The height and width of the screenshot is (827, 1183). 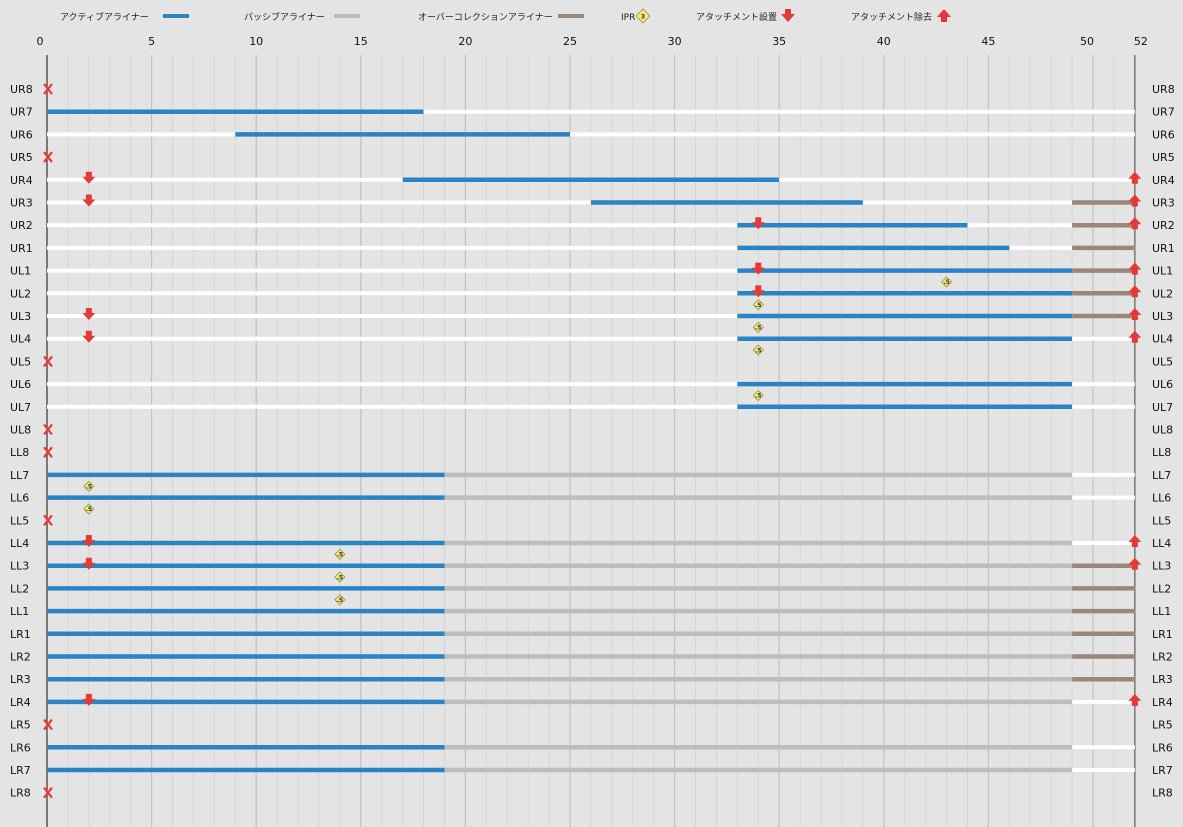 What do you see at coordinates (20, 793) in the screenshot?
I see `tooth-label-left: LR8` at bounding box center [20, 793].